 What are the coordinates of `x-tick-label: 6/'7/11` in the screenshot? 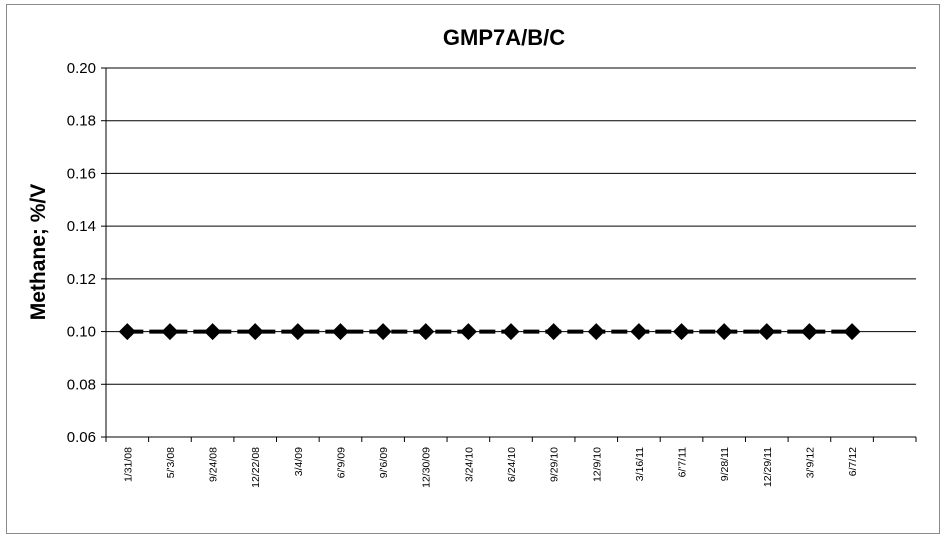 It's located at (683, 462).